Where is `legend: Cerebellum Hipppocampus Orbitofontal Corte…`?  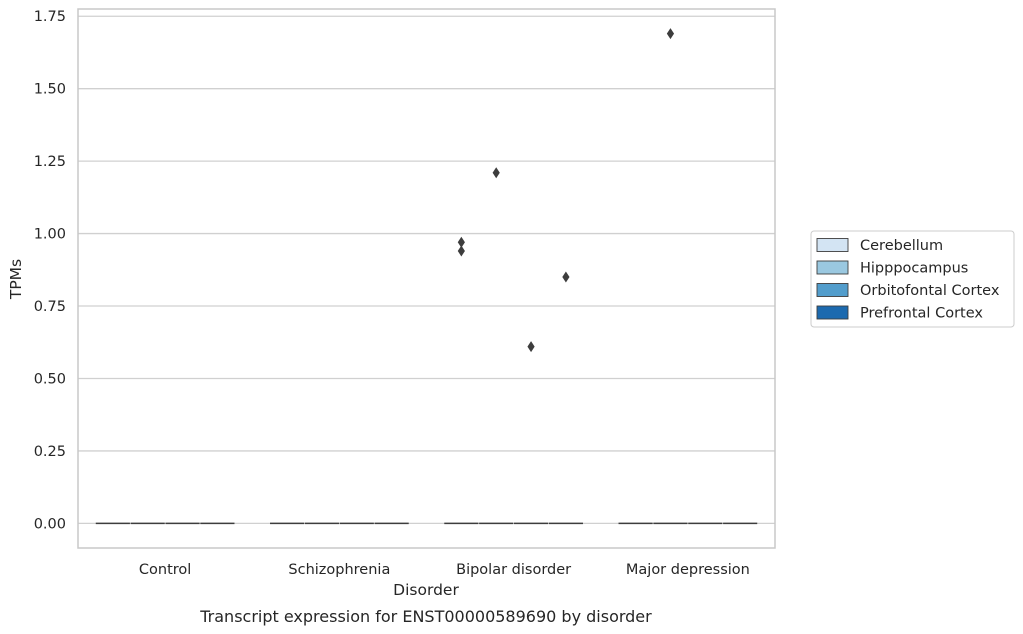
legend: Cerebellum Hipppocampus Orbitofontal Corte… is located at coordinates (912, 279).